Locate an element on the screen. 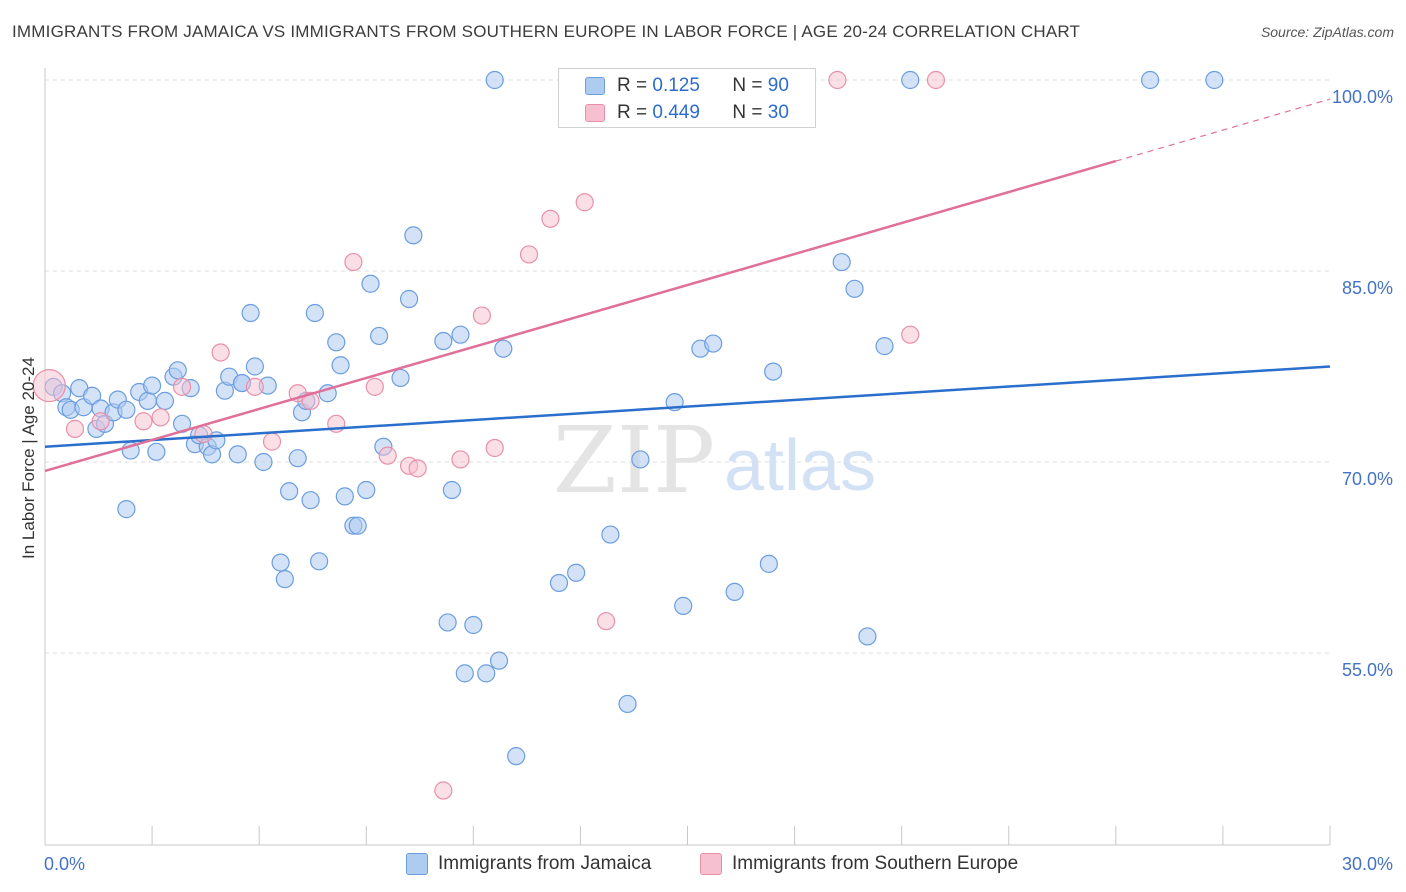  x-tick-label: 30.0% is located at coordinates (1367, 864).